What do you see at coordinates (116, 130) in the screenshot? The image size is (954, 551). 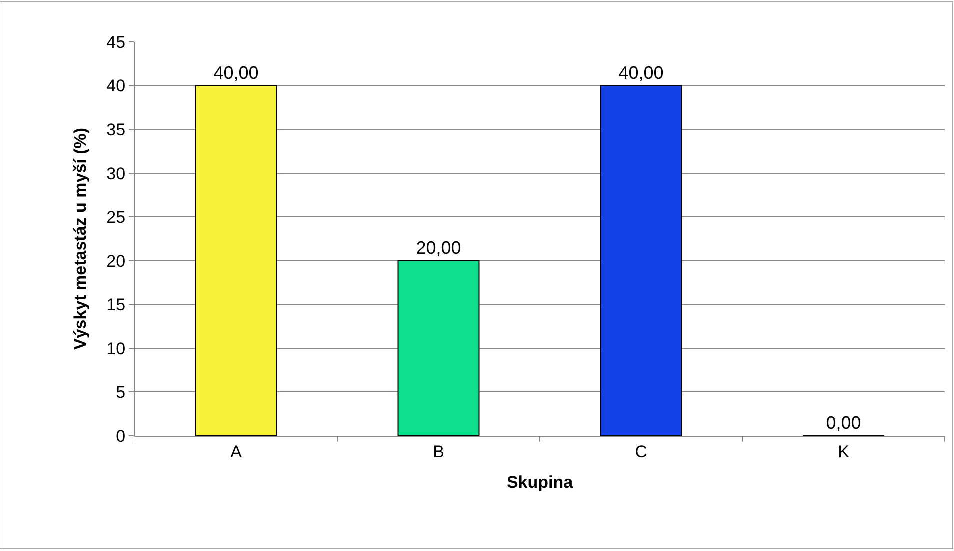 I see `y-tick-label: 35` at bounding box center [116, 130].